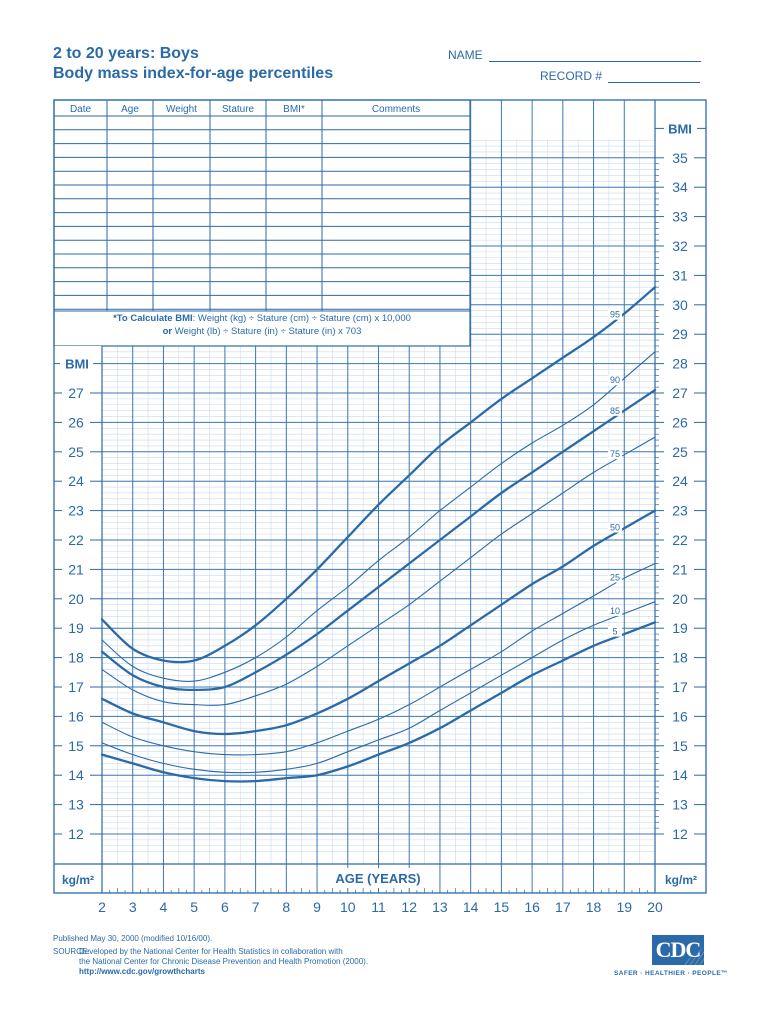  Describe the element at coordinates (76, 511) in the screenshot. I see `y-tick-left: 23` at that location.